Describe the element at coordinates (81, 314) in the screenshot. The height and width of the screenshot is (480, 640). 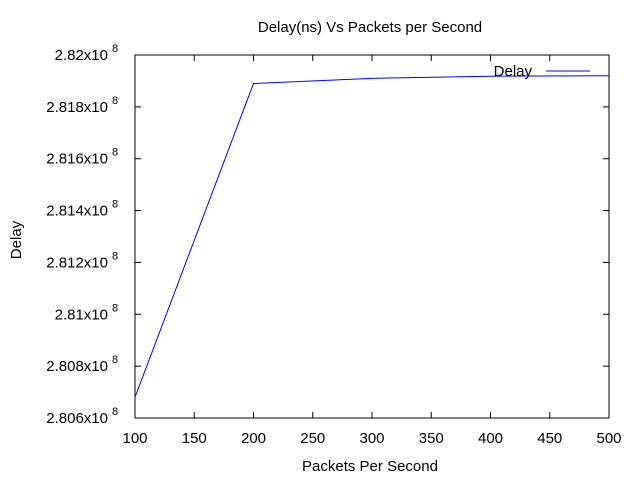
I see `y-tick-label: 2.81x10` at that location.